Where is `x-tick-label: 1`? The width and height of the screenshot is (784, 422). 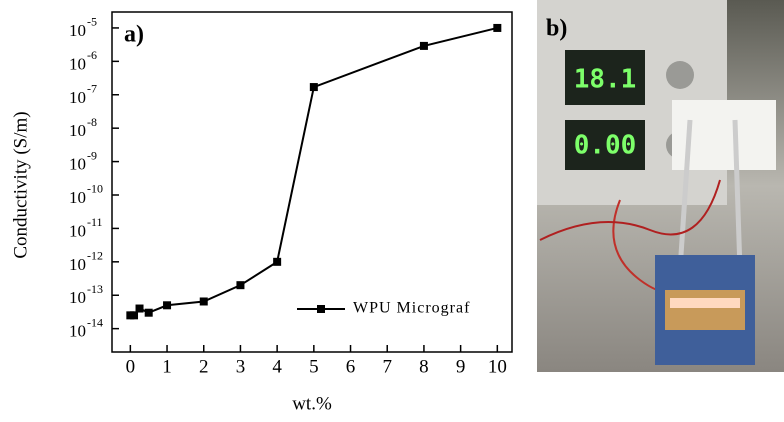 x-tick-label: 1 is located at coordinates (167, 366).